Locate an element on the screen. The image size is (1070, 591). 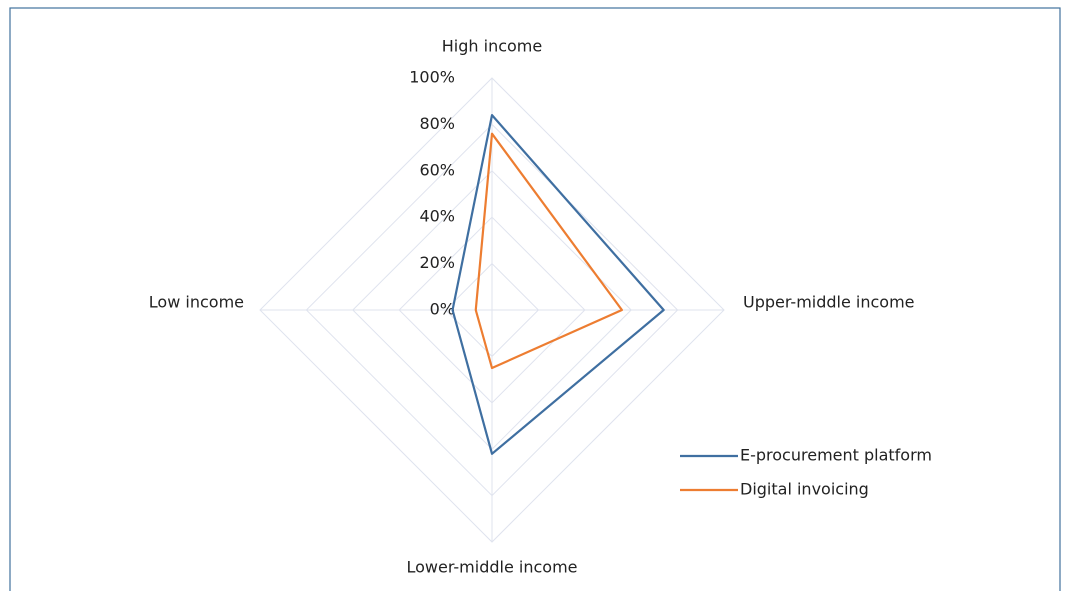
legend-label: E-procurement platform is located at coordinates (836, 455).